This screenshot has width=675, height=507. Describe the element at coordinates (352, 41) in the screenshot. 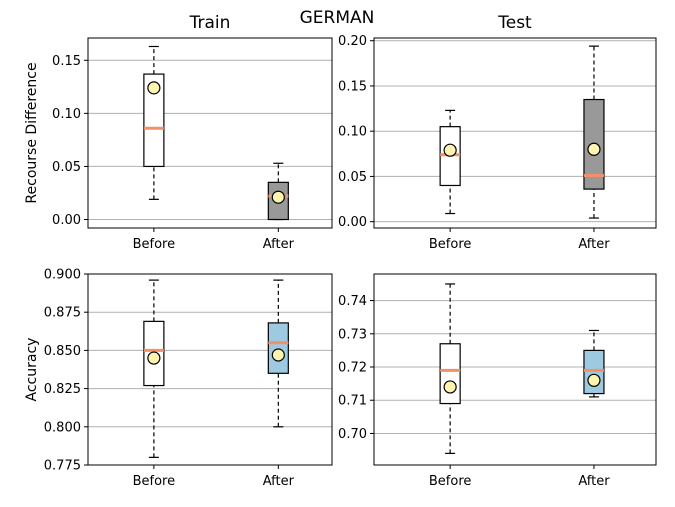

I see `y-tick-label: 0.20` at that location.